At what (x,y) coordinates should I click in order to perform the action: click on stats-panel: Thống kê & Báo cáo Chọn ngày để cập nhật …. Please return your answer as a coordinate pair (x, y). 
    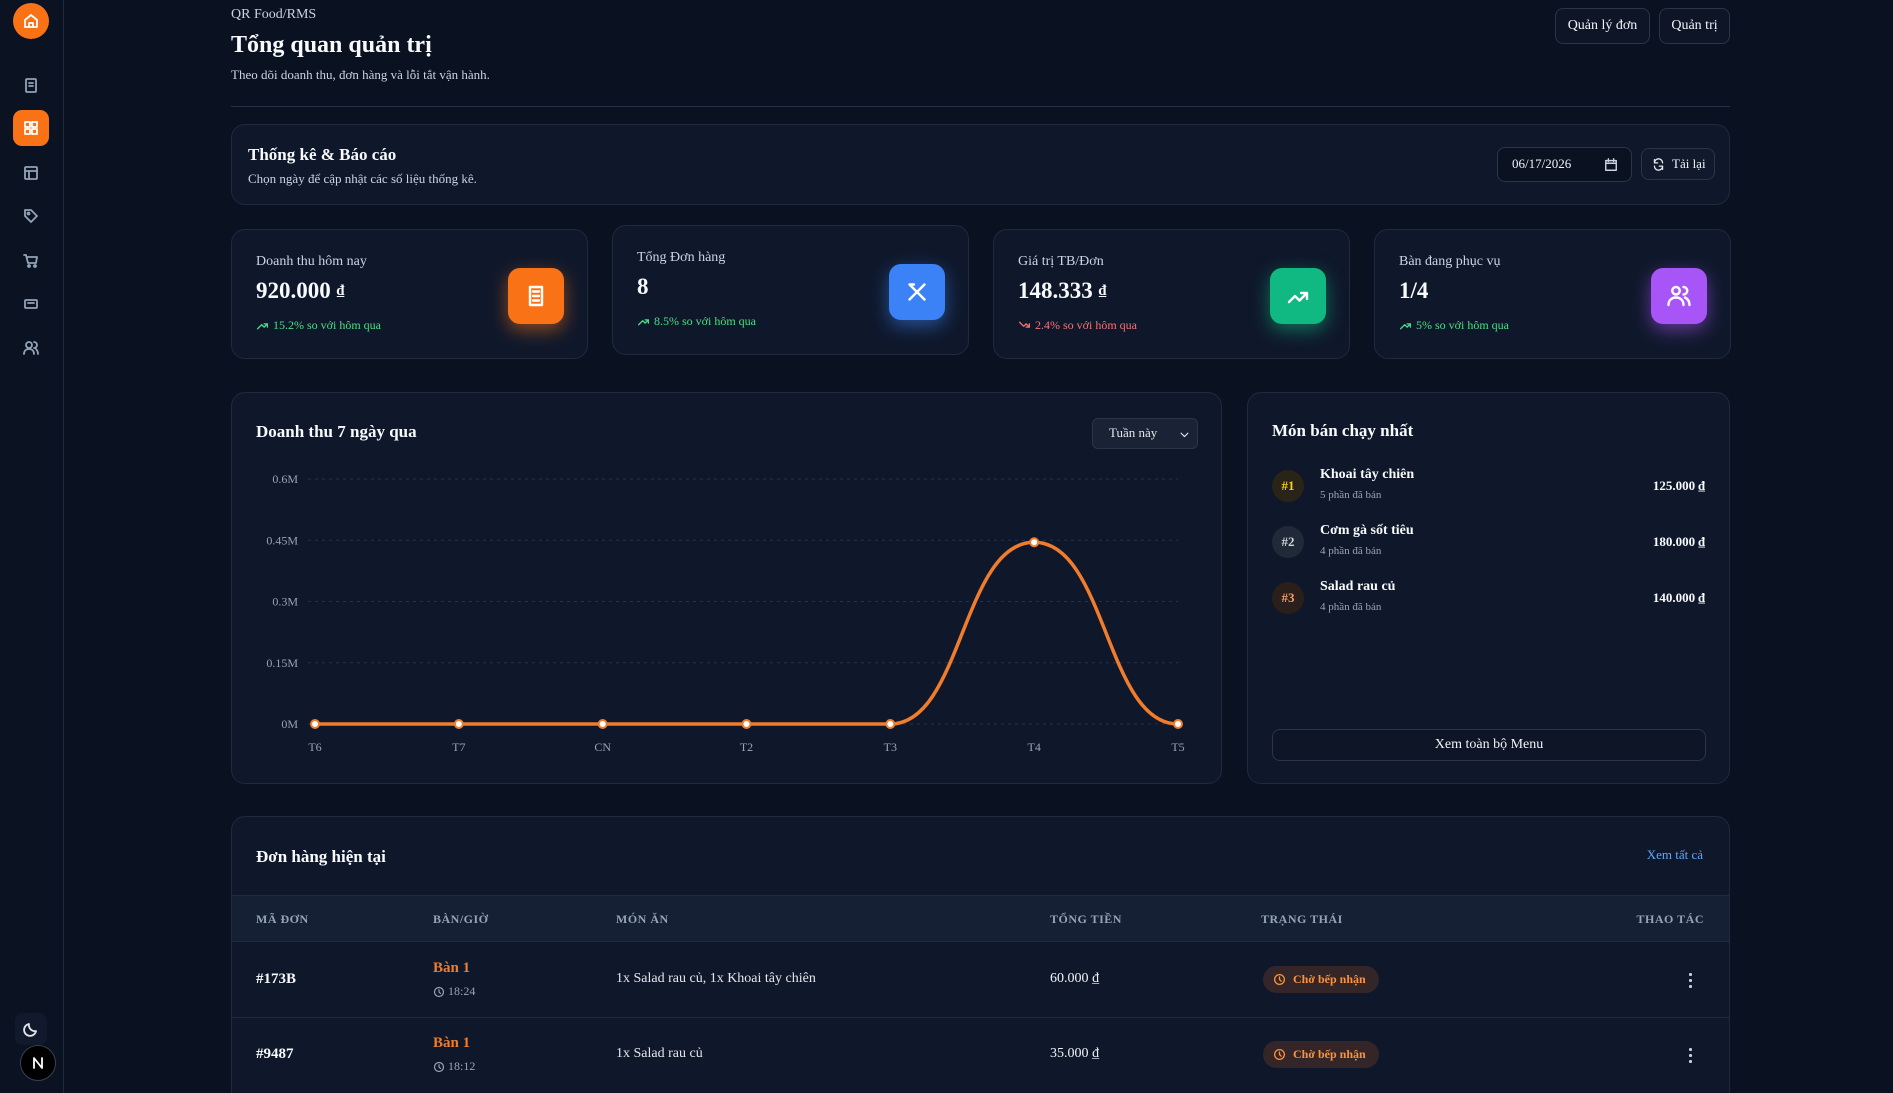
    Looking at the image, I should click on (980, 164).